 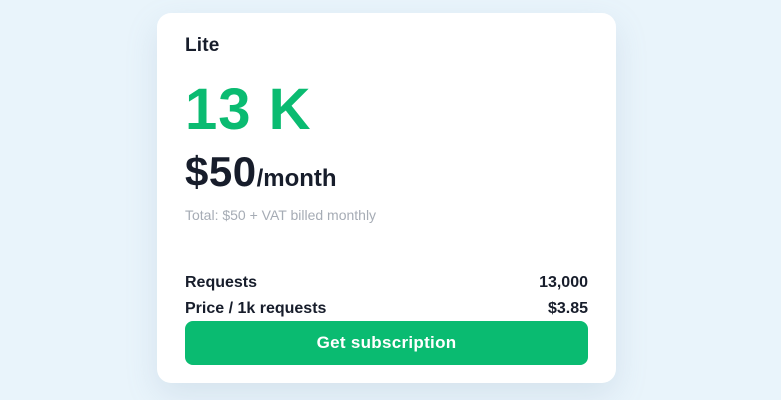 What do you see at coordinates (248, 109) in the screenshot?
I see `quota-amount: 13 K` at bounding box center [248, 109].